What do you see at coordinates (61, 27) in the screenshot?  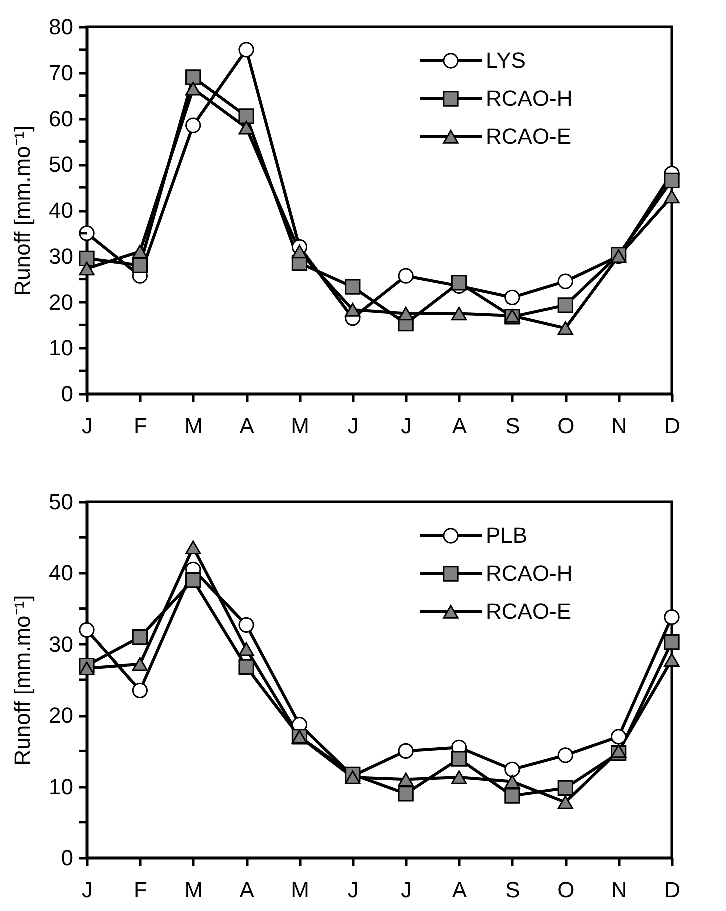 I see `y-tick-label: 80` at bounding box center [61, 27].